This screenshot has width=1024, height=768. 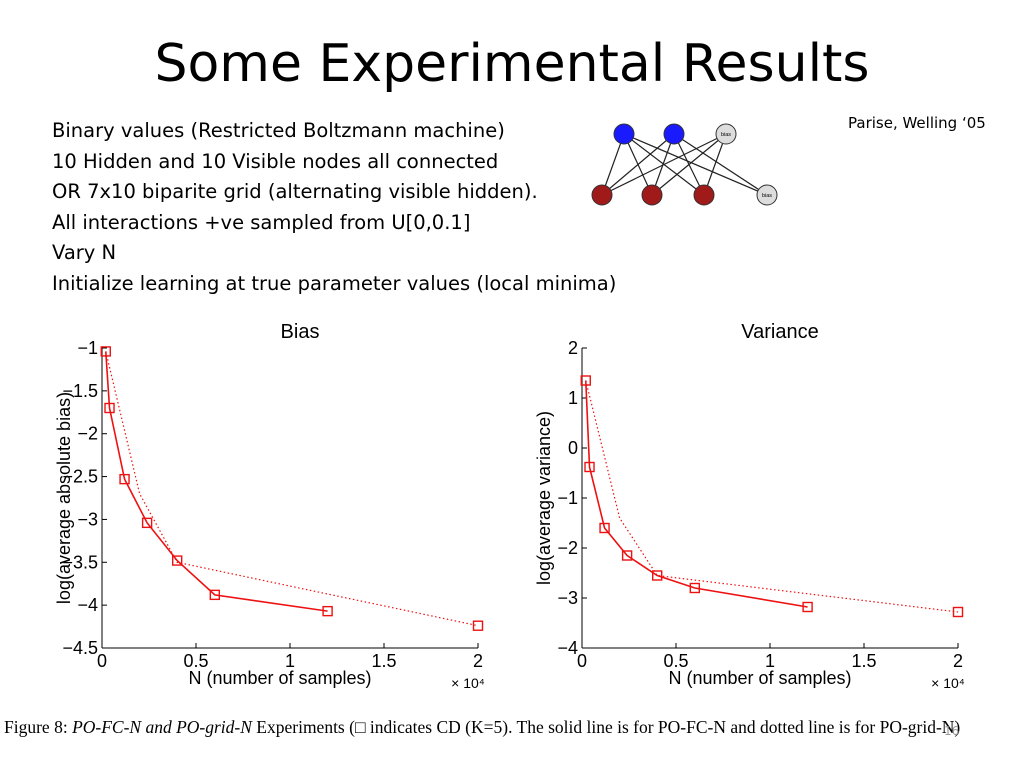 What do you see at coordinates (573, 348) in the screenshot?
I see `y-tick-label: 2` at bounding box center [573, 348].